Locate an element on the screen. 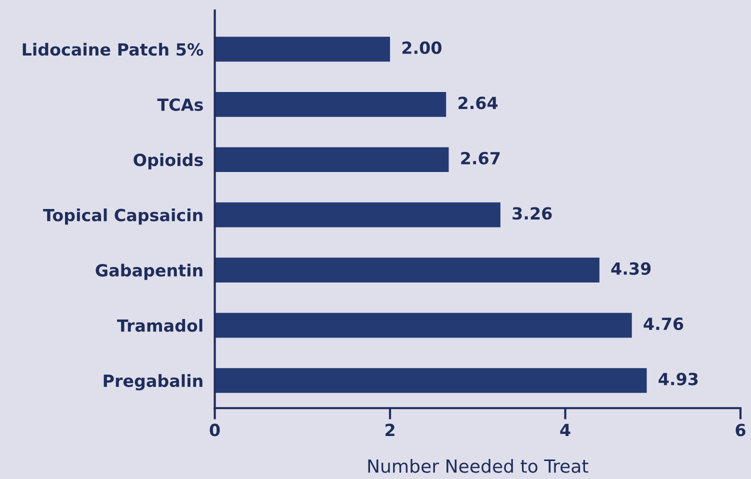 This screenshot has height=479, width=751. y-tick-label: Tramadol is located at coordinates (159, 325).